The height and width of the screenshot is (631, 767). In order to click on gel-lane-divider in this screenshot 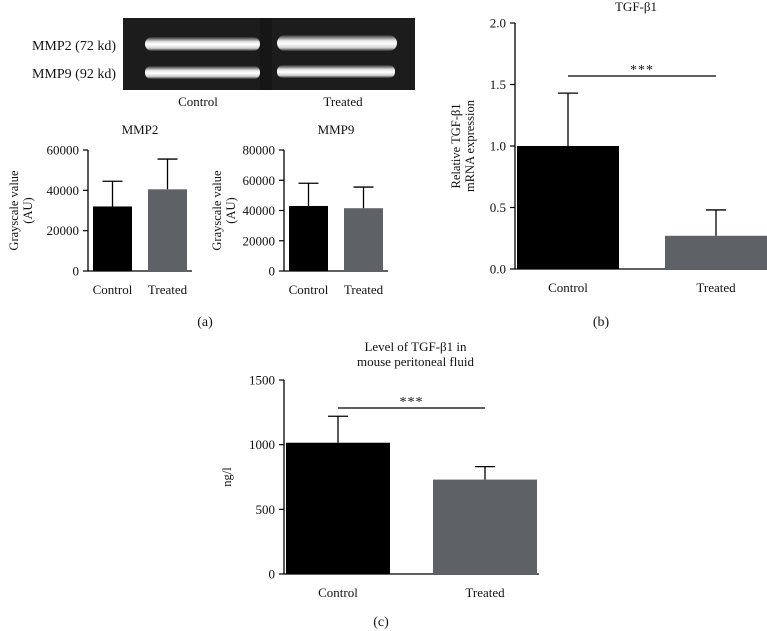, I will do `click(266, 54)`.